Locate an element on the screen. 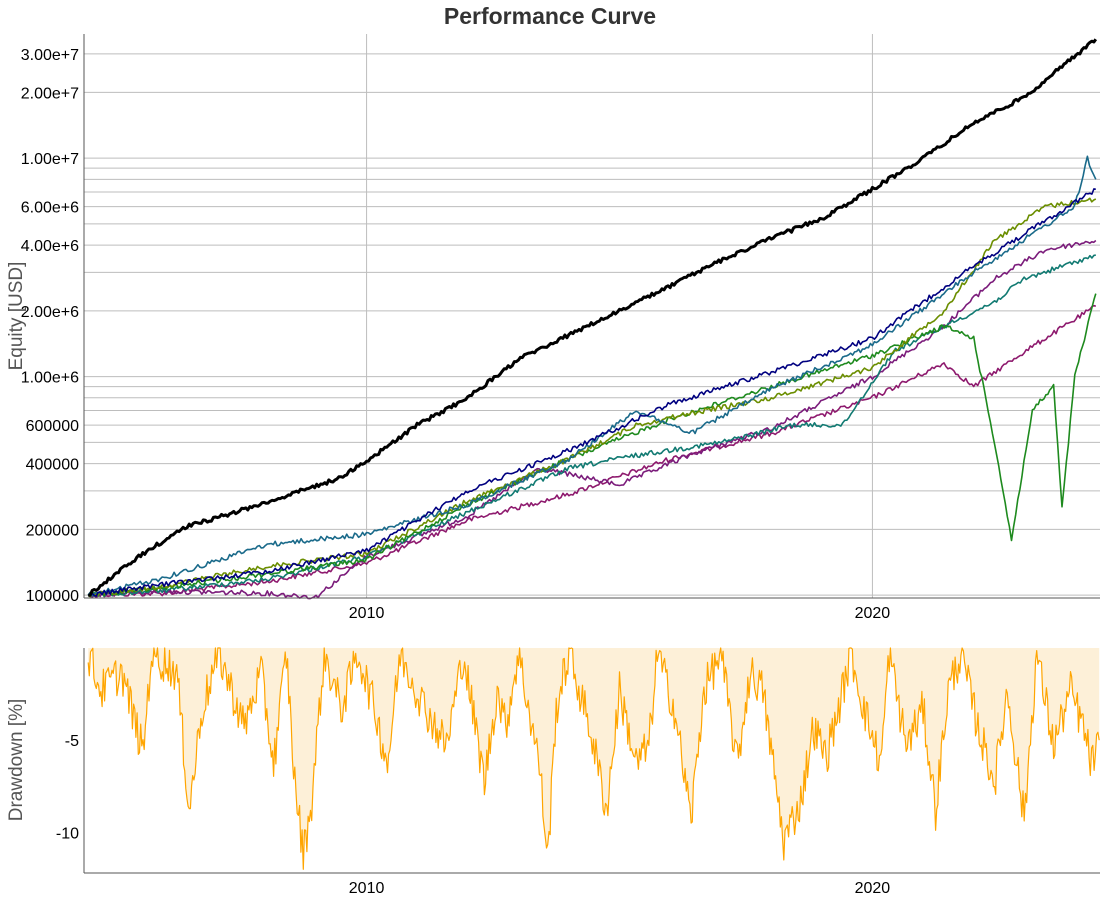 The width and height of the screenshot is (1110, 902). equity-y-tick-label: 100000 is located at coordinates (52, 596).